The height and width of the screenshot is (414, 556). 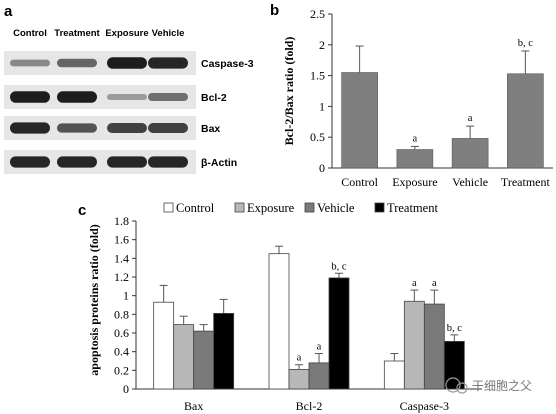 I want to click on panel-c-y-axis-title: apoptosis proteins ratio (fold), so click(x=94, y=299).